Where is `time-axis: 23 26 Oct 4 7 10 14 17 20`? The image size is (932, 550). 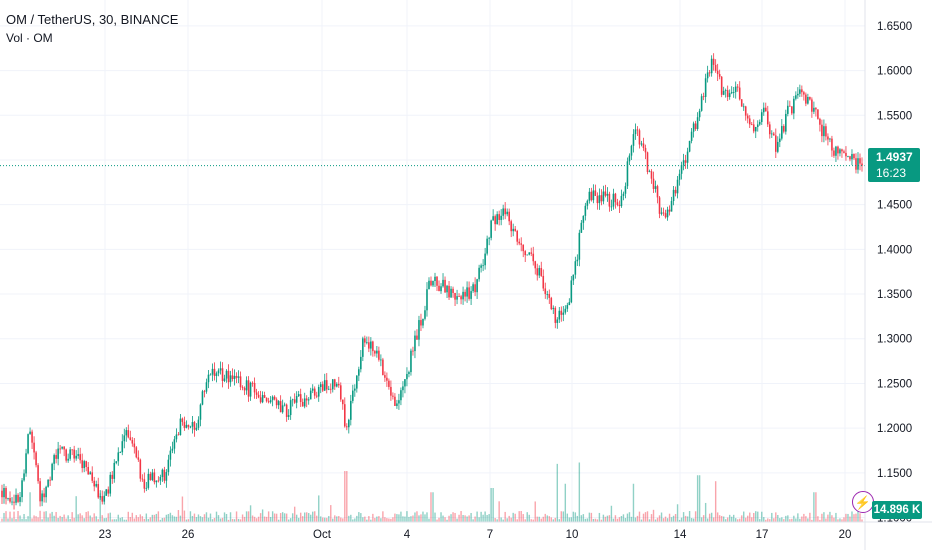
time-axis: 23 26 Oct 4 7 10 14 17 20 is located at coordinates (466, 531).